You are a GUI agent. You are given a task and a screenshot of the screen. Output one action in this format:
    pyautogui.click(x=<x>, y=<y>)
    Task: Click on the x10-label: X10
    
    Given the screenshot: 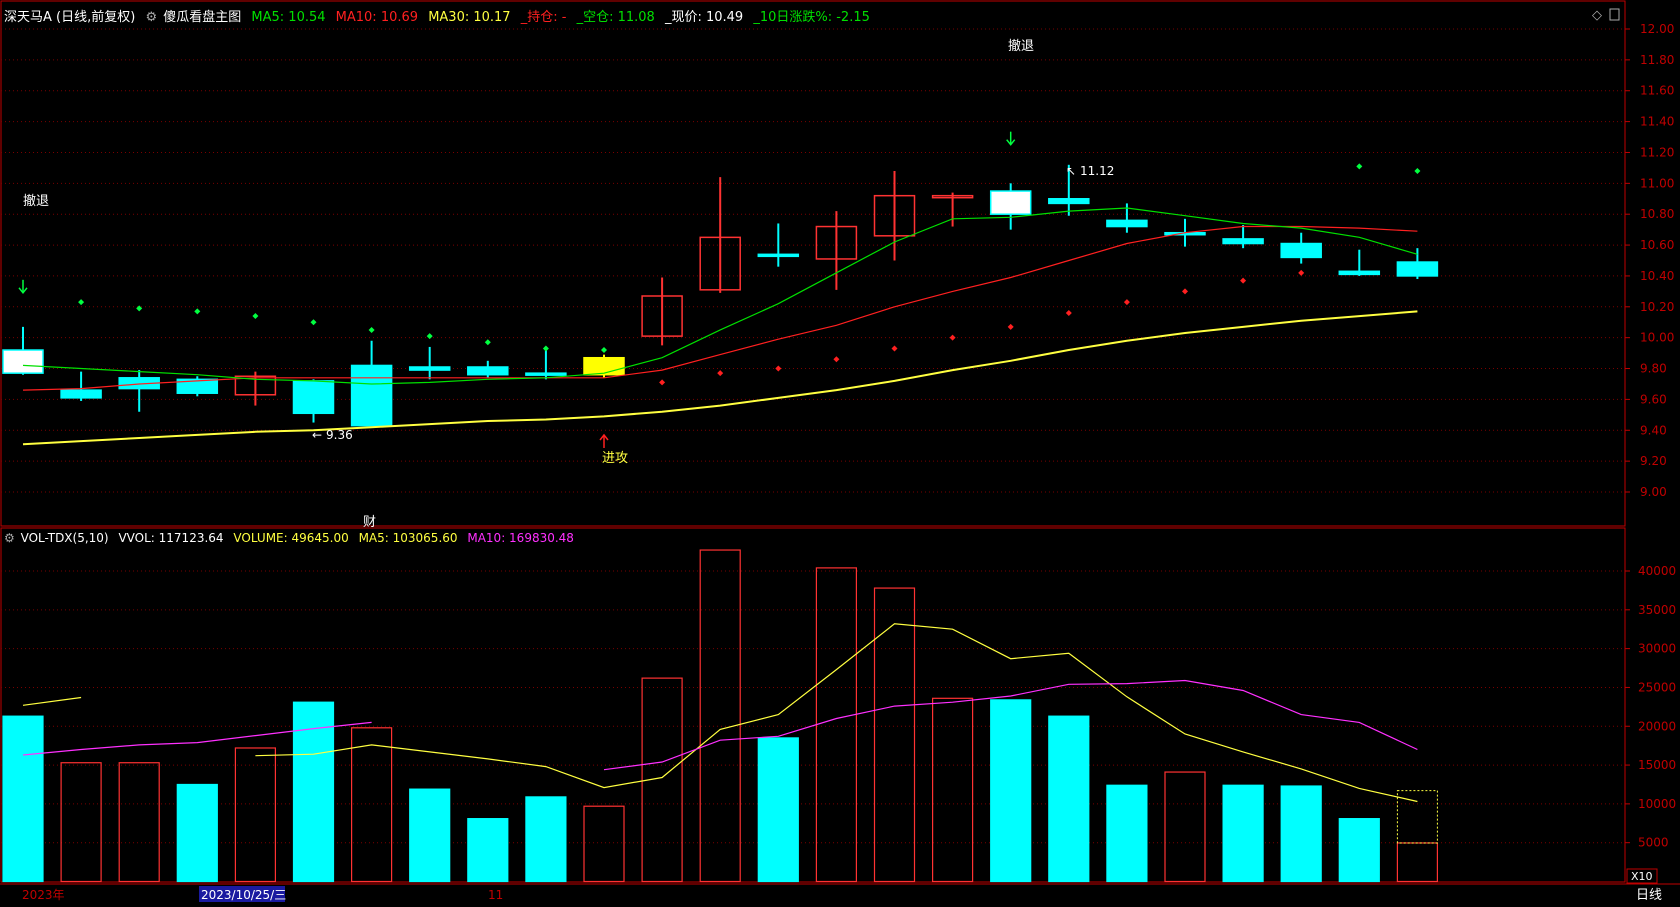 What is the action you would take?
    pyautogui.click(x=1642, y=876)
    